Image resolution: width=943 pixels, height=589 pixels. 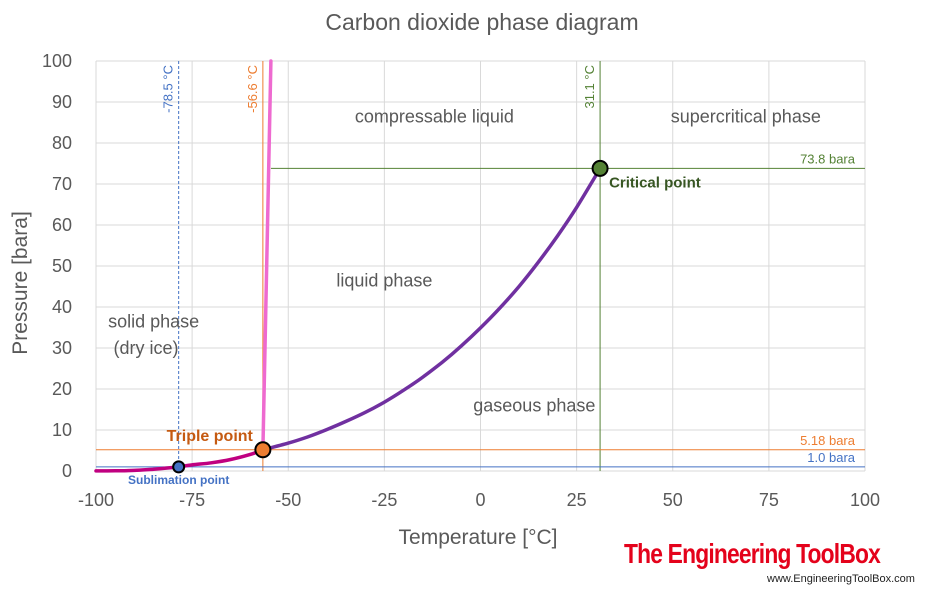 I want to click on y-tick-label: 90, so click(x=62, y=102).